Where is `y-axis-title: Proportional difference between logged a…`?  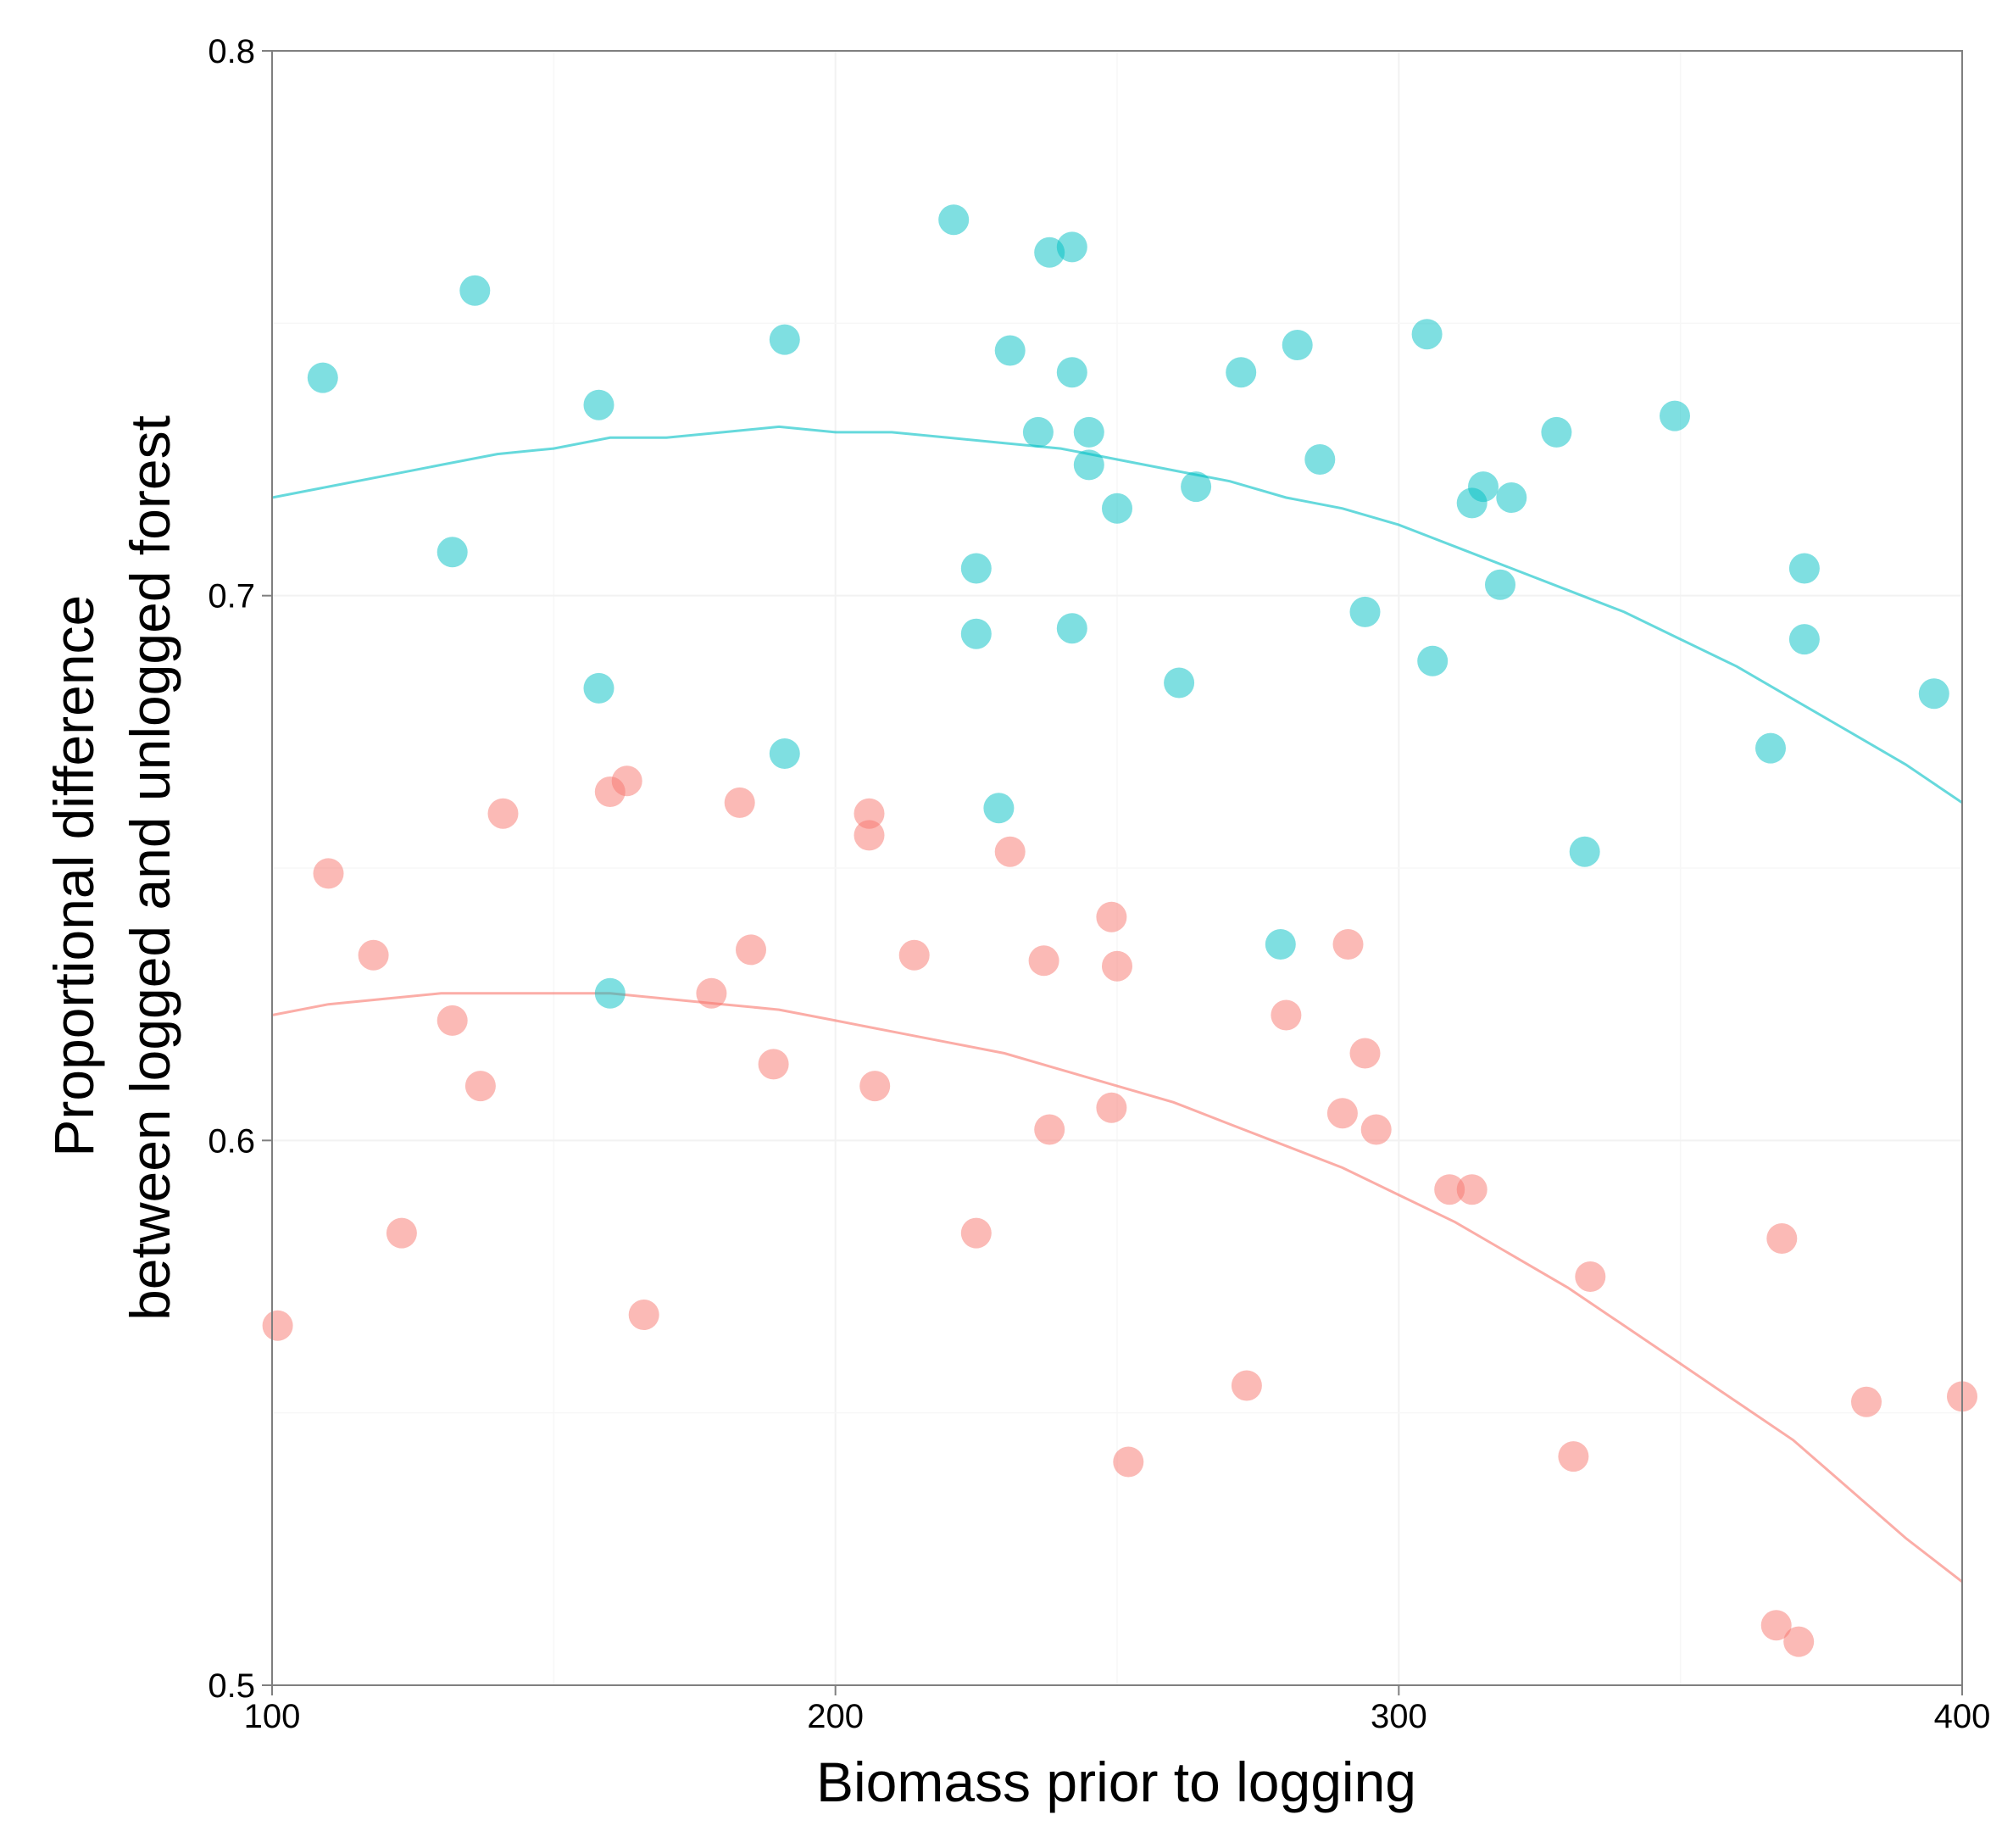
y-axis-title: Proportional difference between logged a… is located at coordinates (112, 868).